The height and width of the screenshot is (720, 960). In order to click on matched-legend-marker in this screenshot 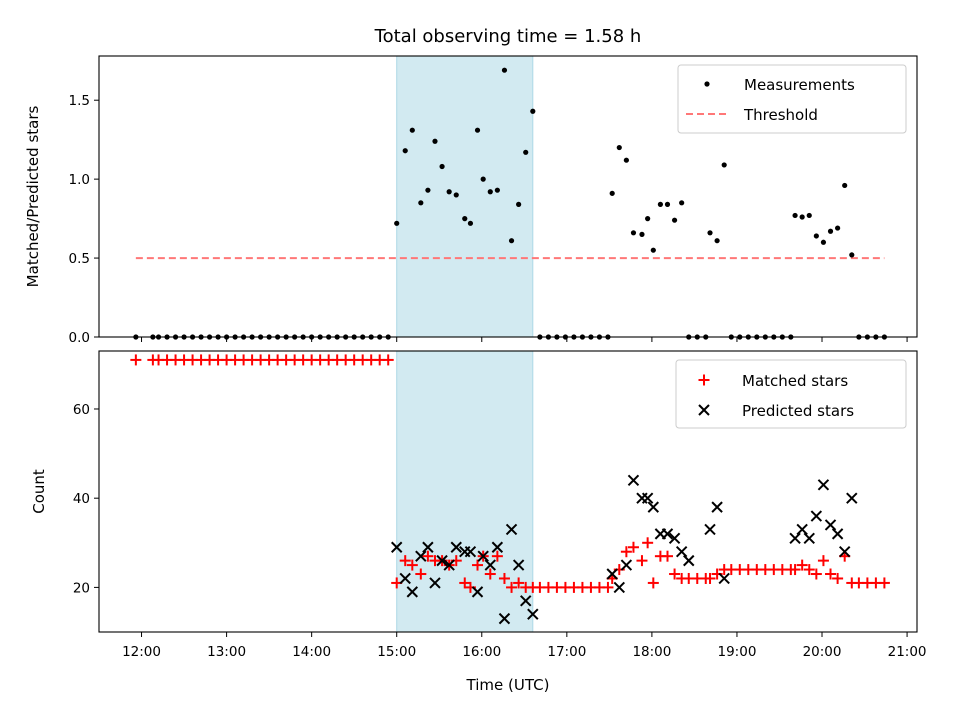, I will do `click(704, 380)`.